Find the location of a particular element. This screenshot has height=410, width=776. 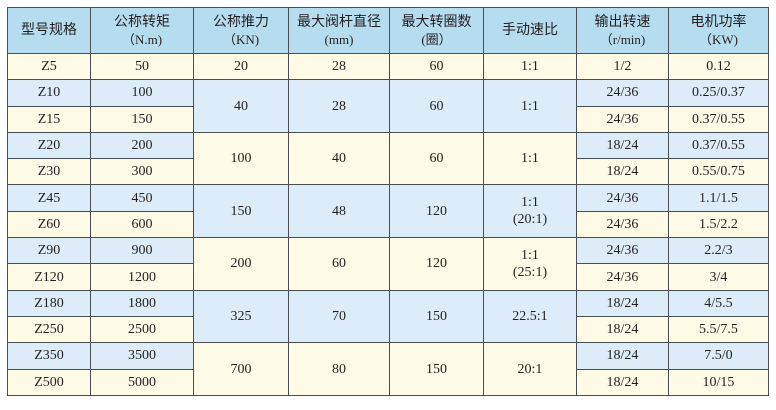

cell-motor-power: 2.2/3 is located at coordinates (718, 251).